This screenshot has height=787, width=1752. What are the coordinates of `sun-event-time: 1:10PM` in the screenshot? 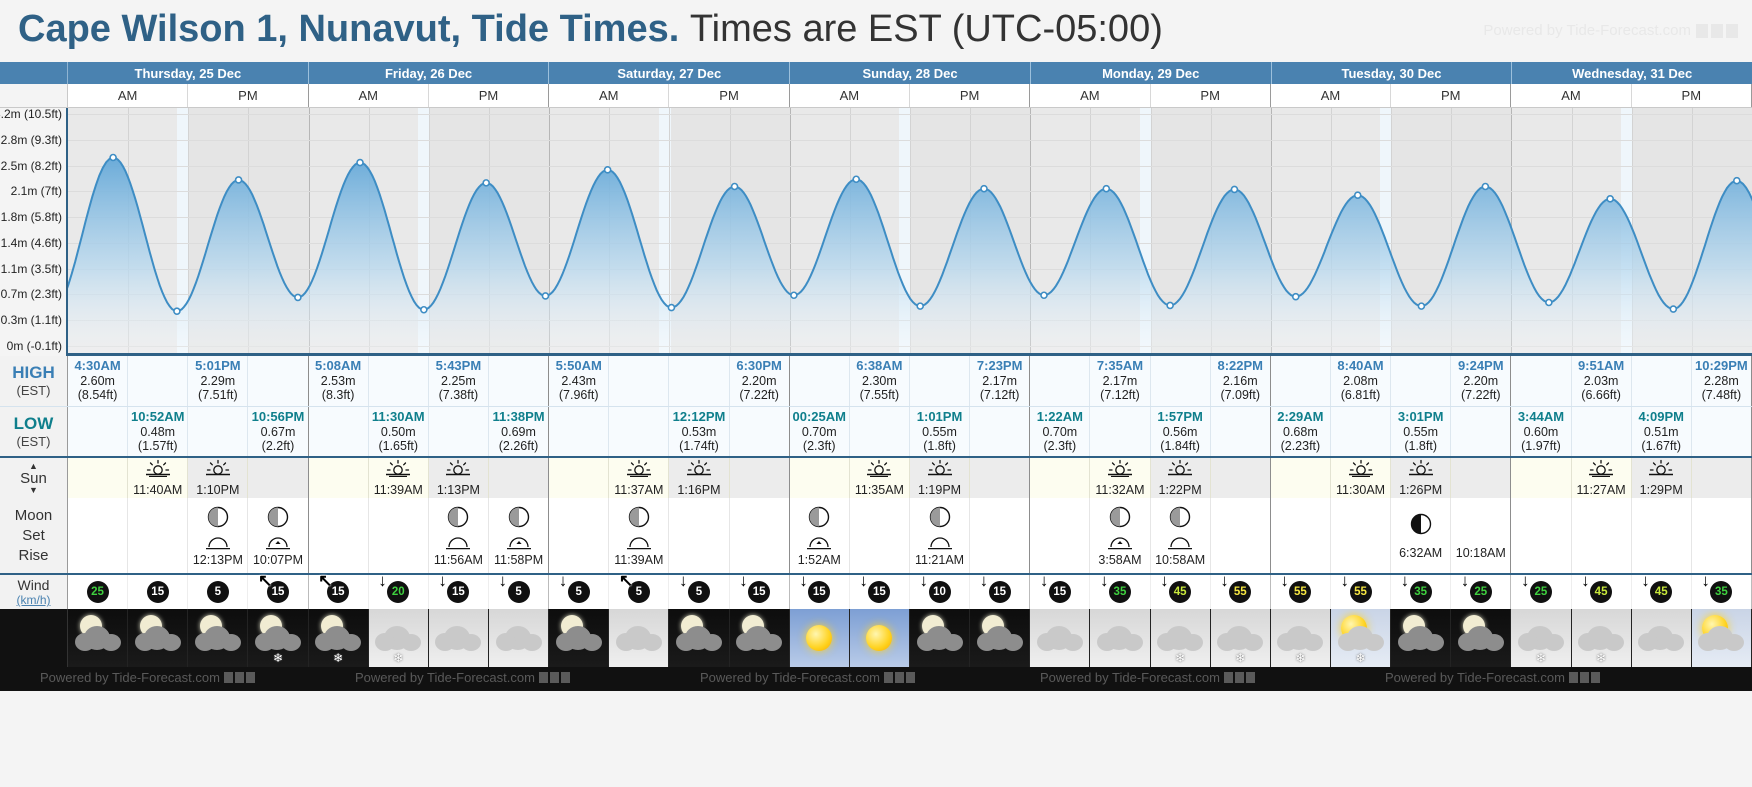 It's located at (218, 490).